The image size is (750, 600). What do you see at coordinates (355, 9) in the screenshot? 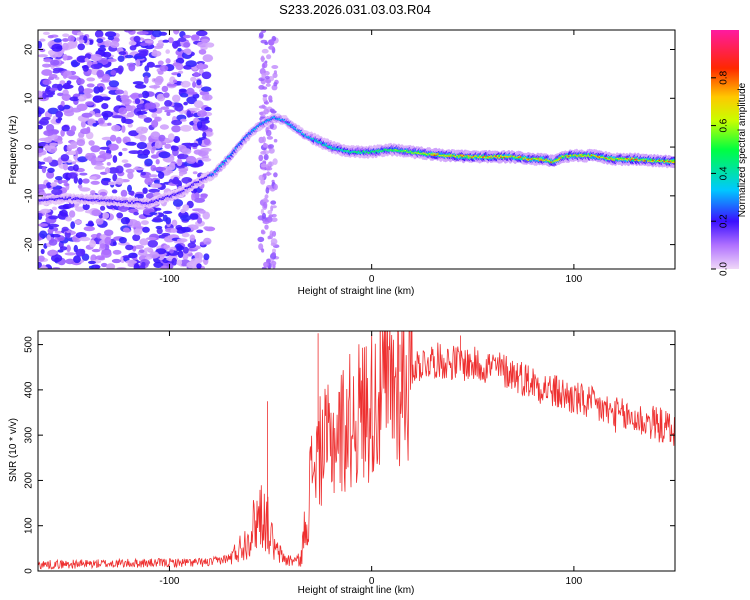
I see `chart-title: S233.2026.031.03.03.R04` at bounding box center [355, 9].